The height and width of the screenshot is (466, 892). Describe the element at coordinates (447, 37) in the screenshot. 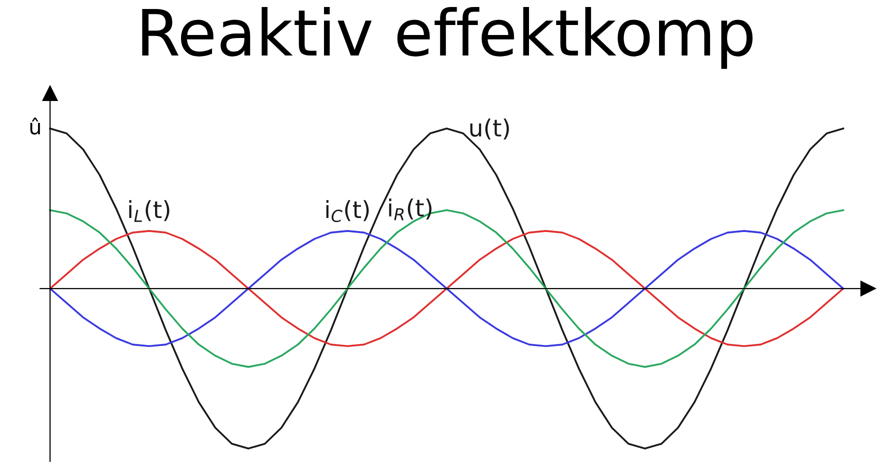

I see `chart-title: Reaktiv effektkomp` at that location.